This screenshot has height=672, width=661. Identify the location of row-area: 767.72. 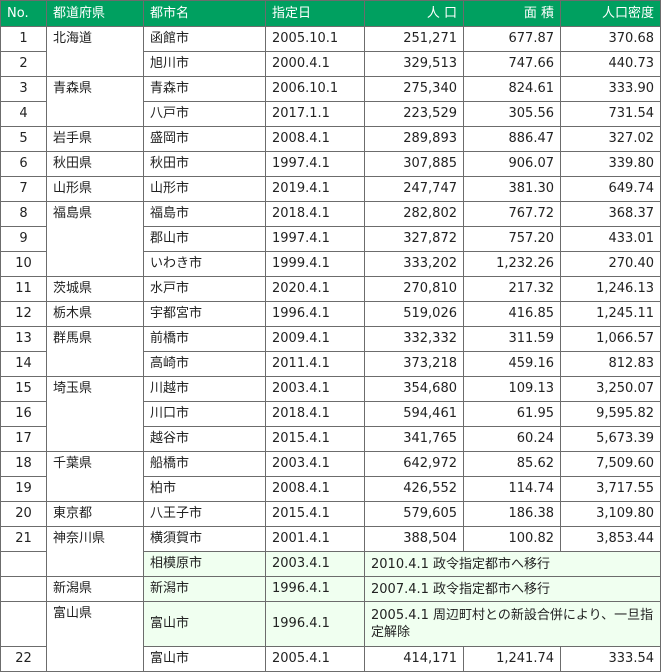
(512, 214).